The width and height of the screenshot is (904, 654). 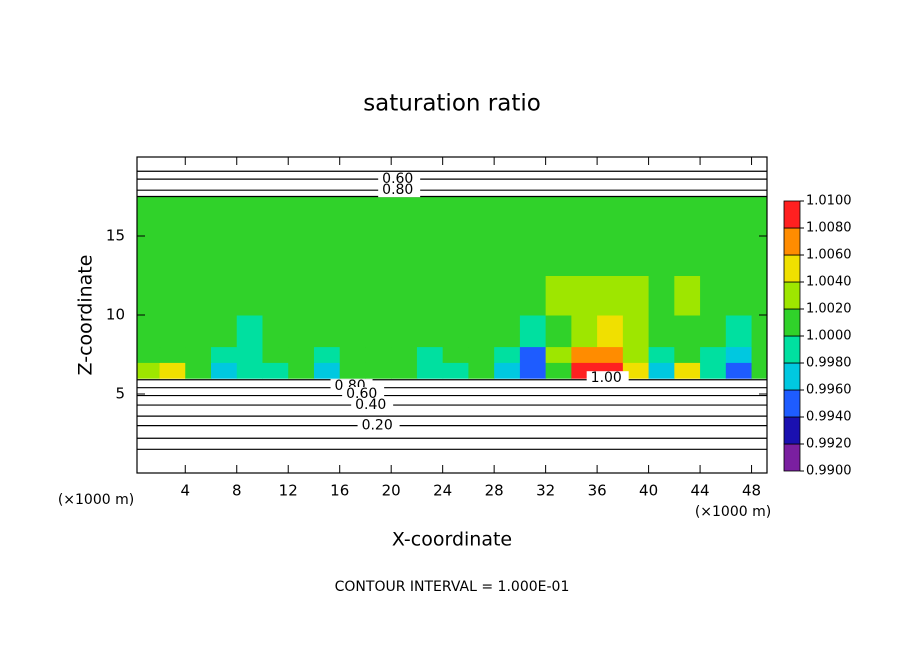 What do you see at coordinates (829, 282) in the screenshot?
I see `colorbar-label: 1.0040` at bounding box center [829, 282].